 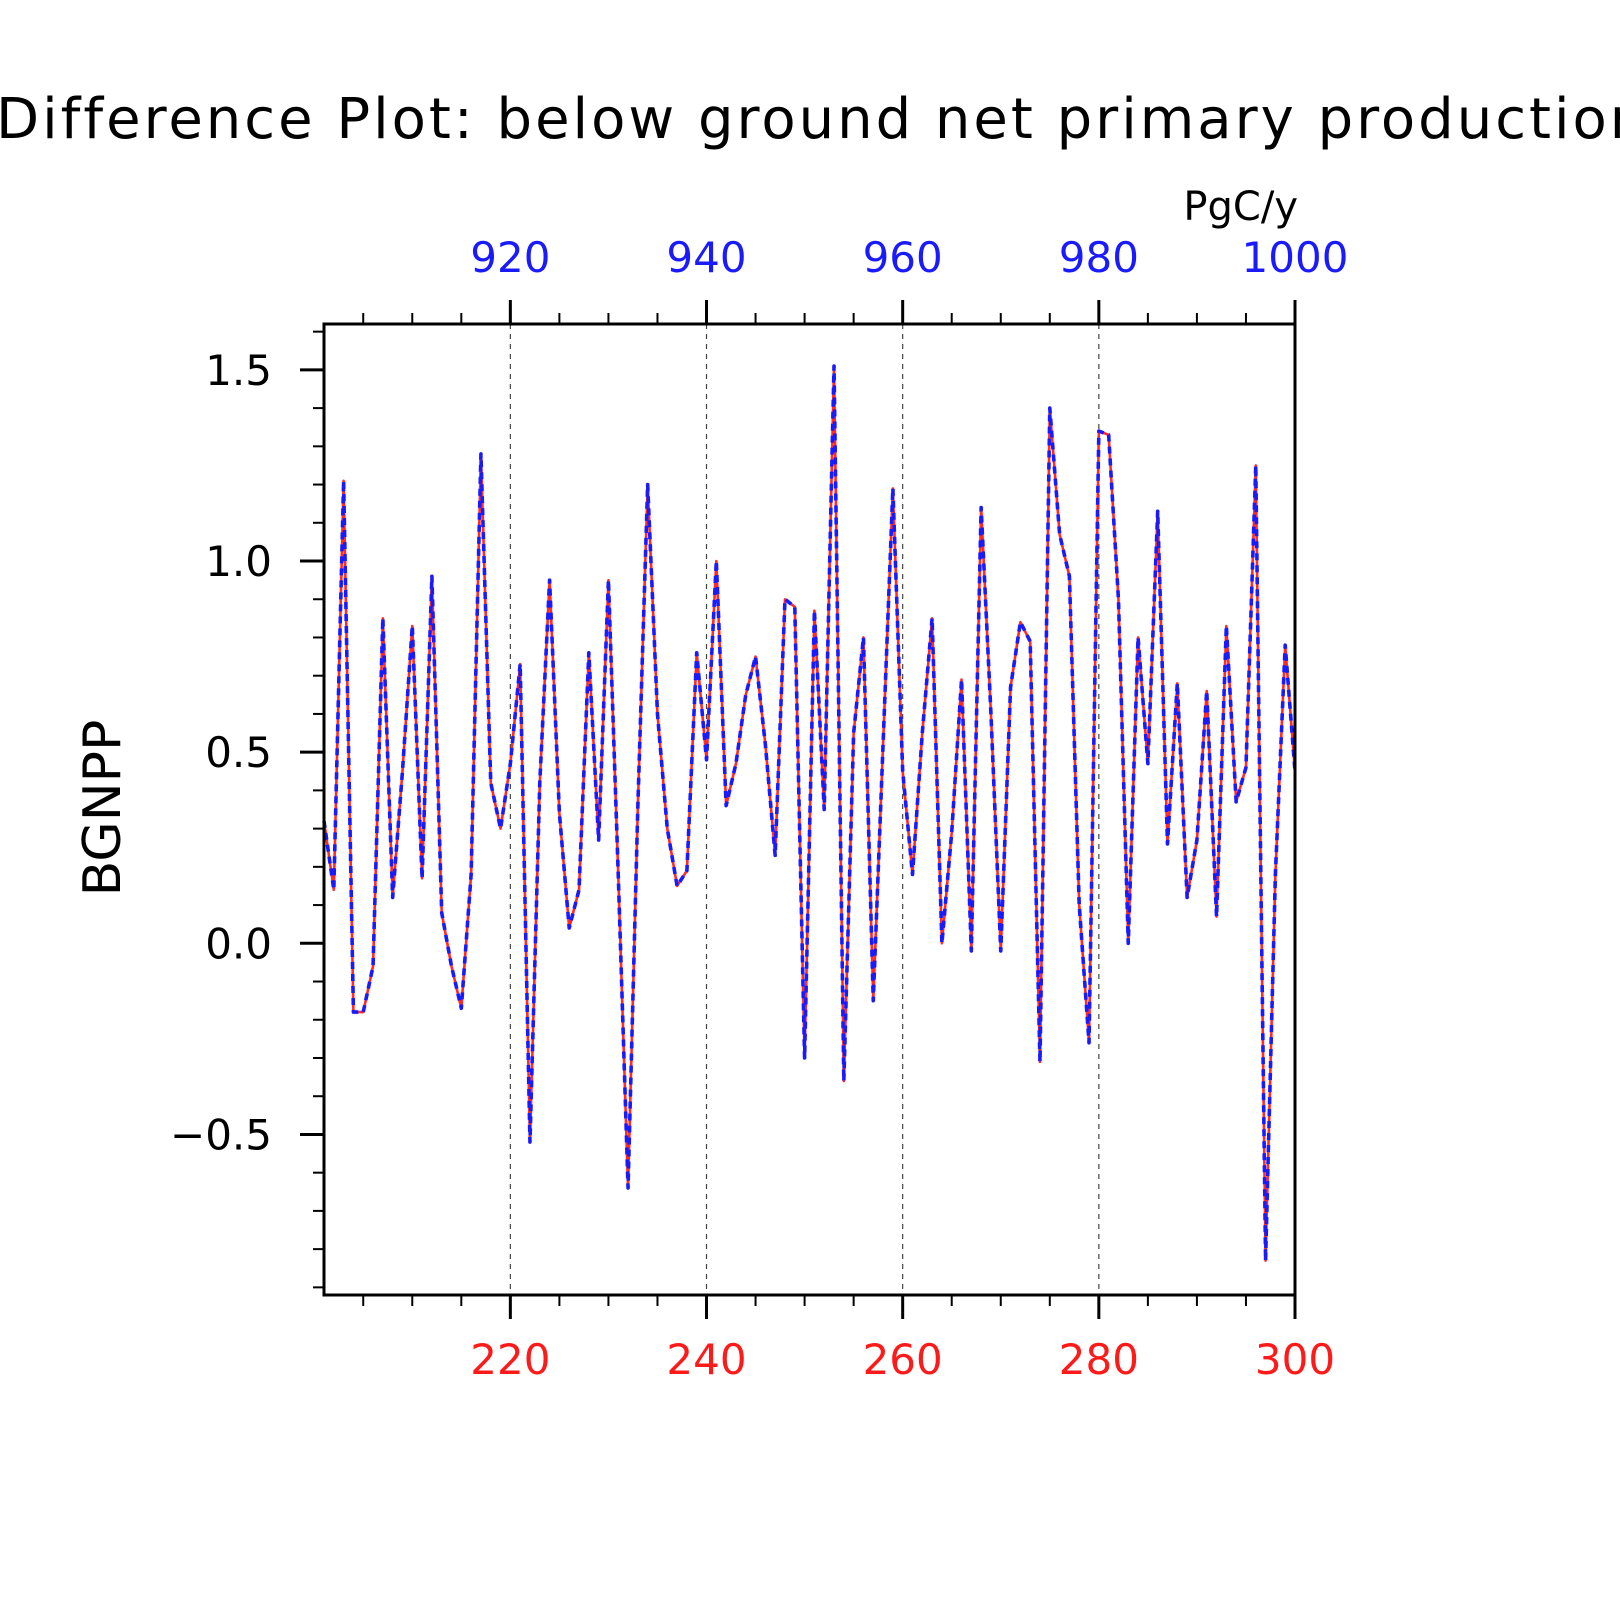 I want to click on top-tick-label: 940, so click(x=706, y=257).